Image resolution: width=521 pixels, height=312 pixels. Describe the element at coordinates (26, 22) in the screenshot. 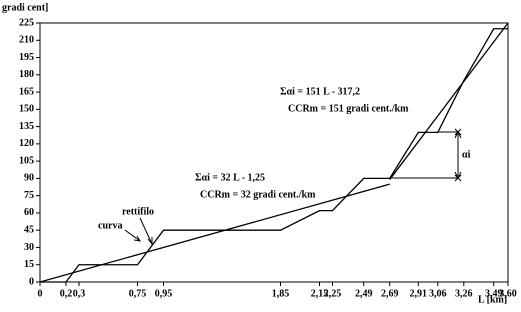

I see `y-tick-label: 225` at that location.